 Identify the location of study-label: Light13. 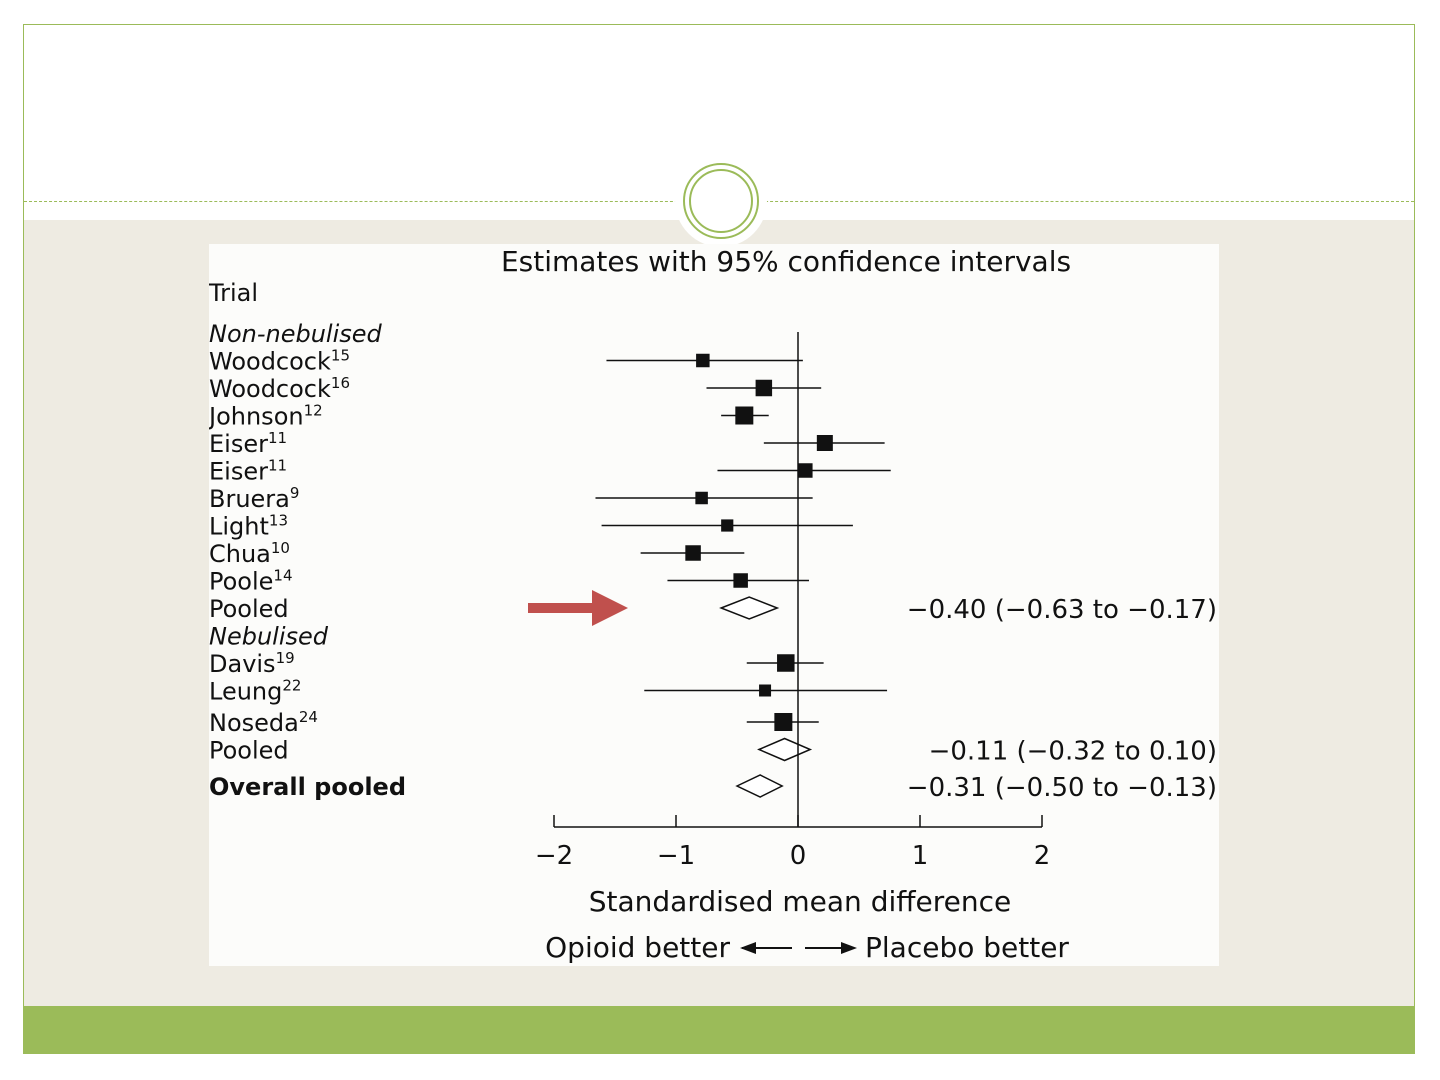
(248, 526).